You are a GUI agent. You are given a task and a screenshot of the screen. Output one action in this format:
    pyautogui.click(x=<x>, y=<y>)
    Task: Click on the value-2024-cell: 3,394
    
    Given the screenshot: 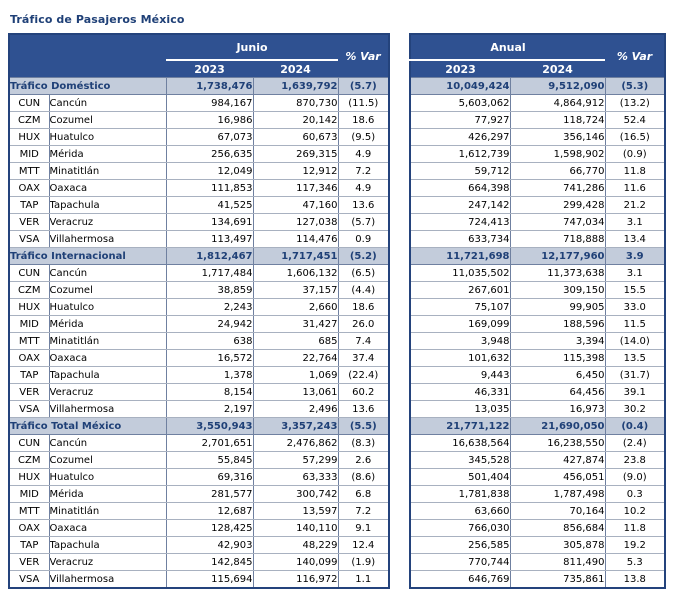 What is the action you would take?
    pyautogui.click(x=557, y=341)
    